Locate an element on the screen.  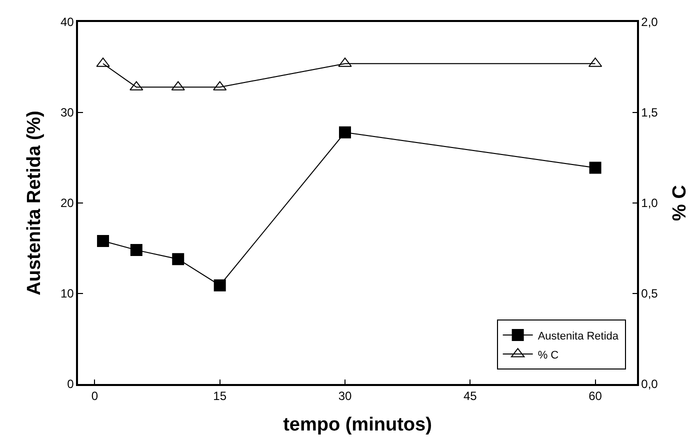
x-tick-label: 45 is located at coordinates (470, 396).